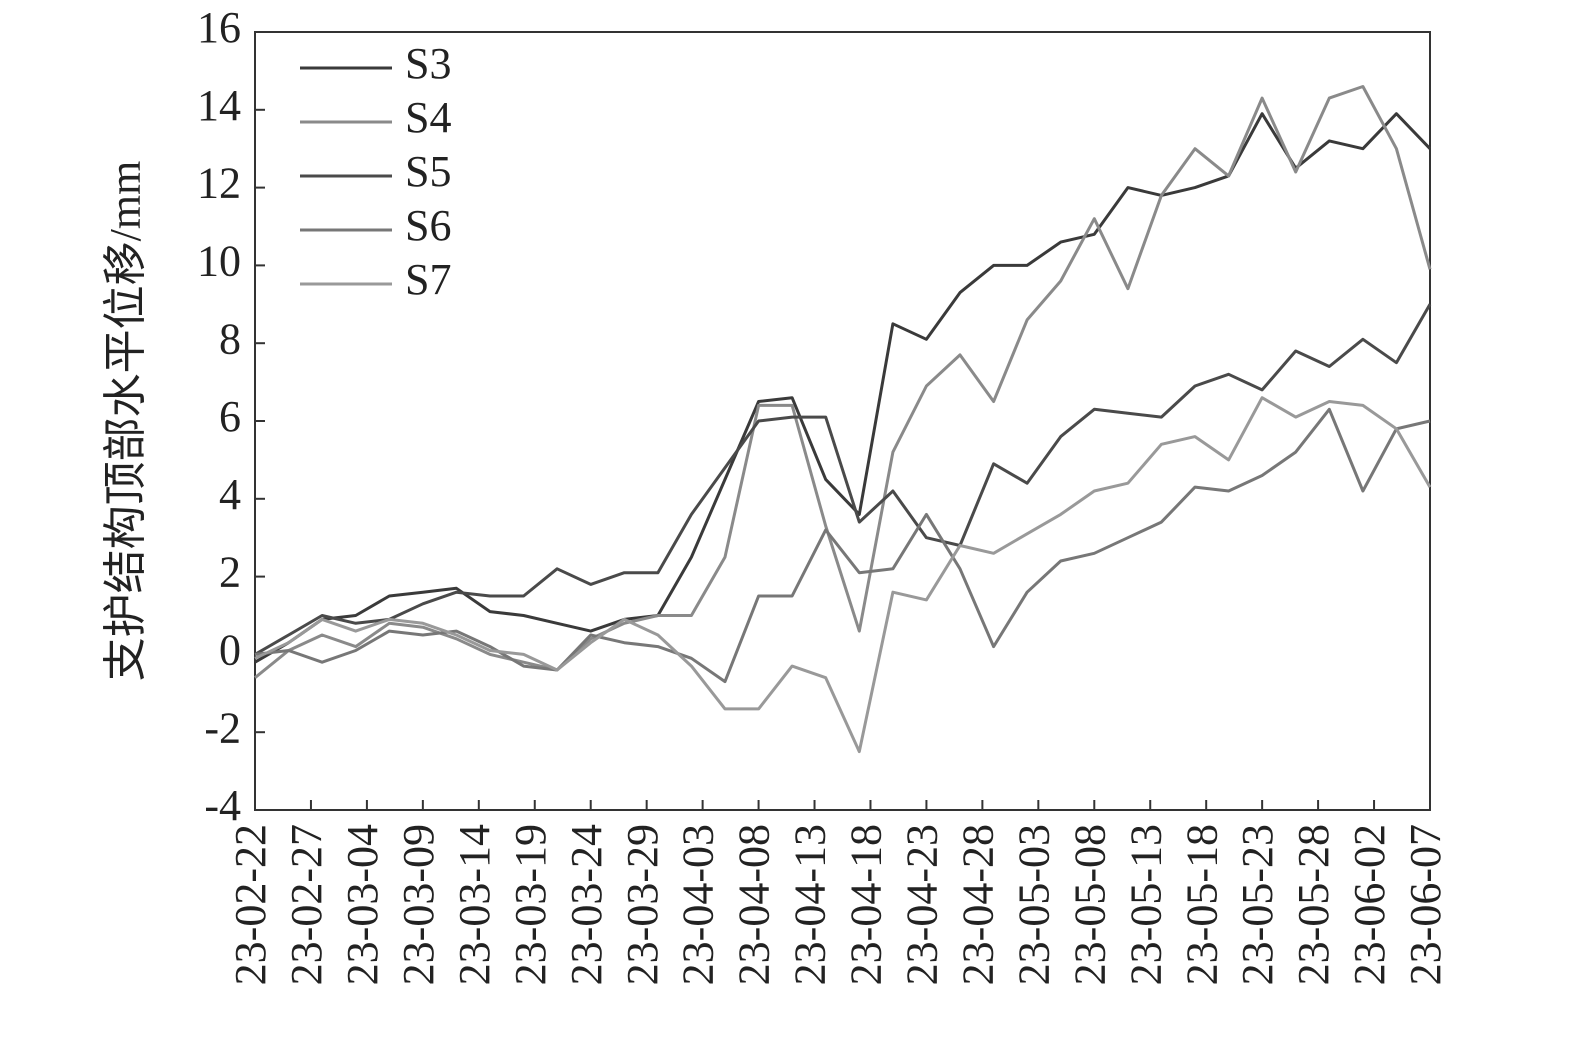 This screenshot has width=1575, height=1041. I want to click on y-tick-label: 2, so click(230, 572).